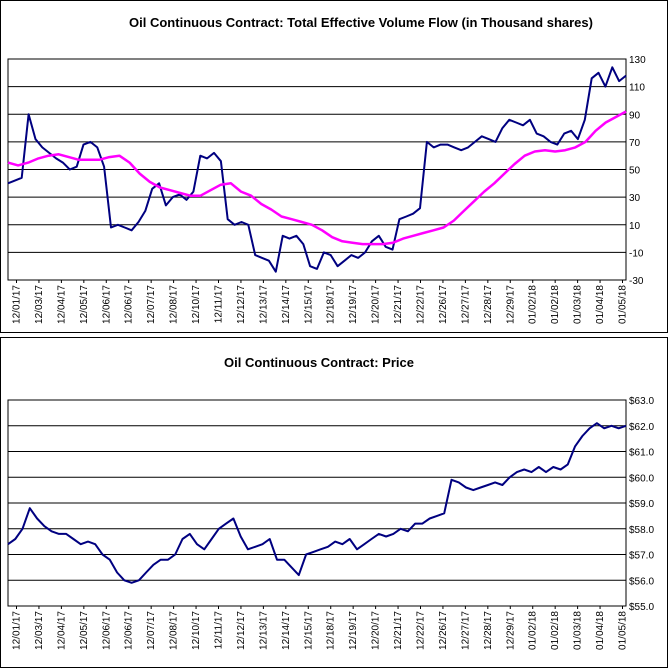 This screenshot has width=670, height=669. Describe the element at coordinates (635, 171) in the screenshot. I see `y-tick-label: 50` at that location.